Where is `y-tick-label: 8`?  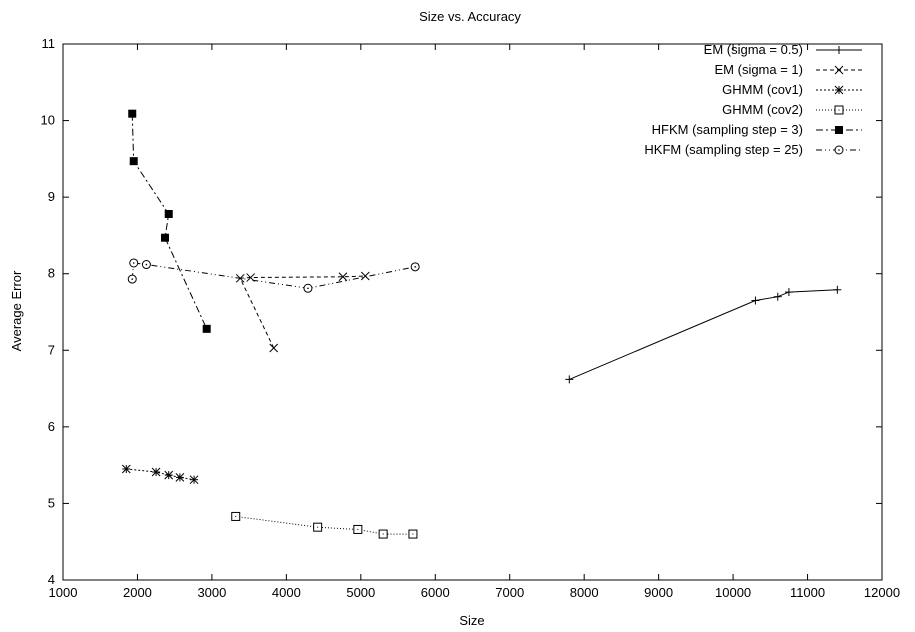 y-tick-label: 8 is located at coordinates (51, 273).